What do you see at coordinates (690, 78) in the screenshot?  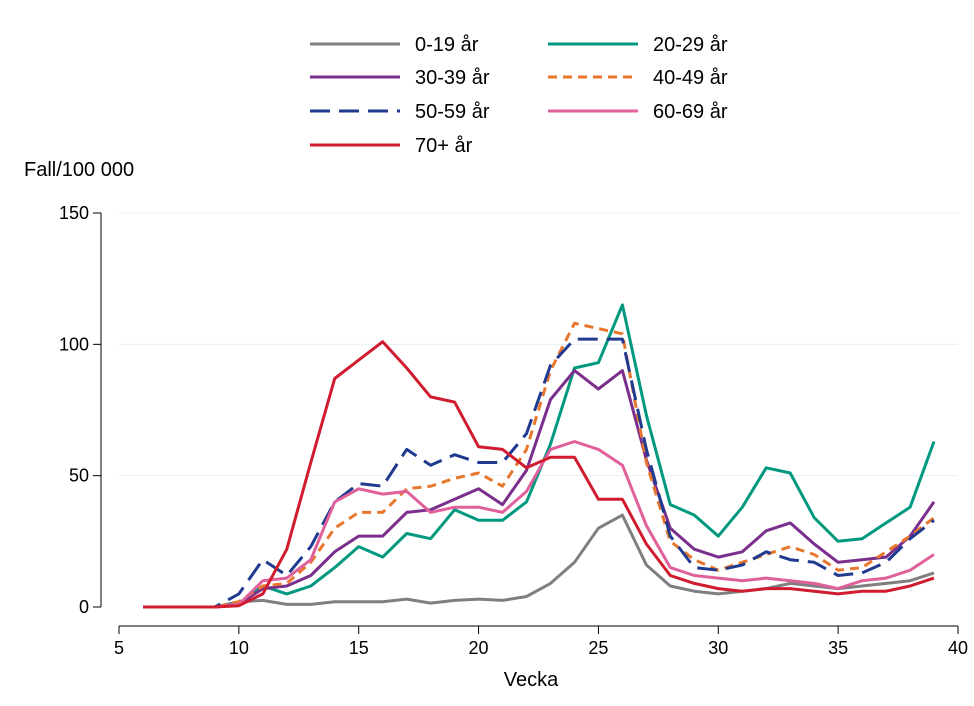 I see `legend-label-3: 40-49 år` at bounding box center [690, 78].